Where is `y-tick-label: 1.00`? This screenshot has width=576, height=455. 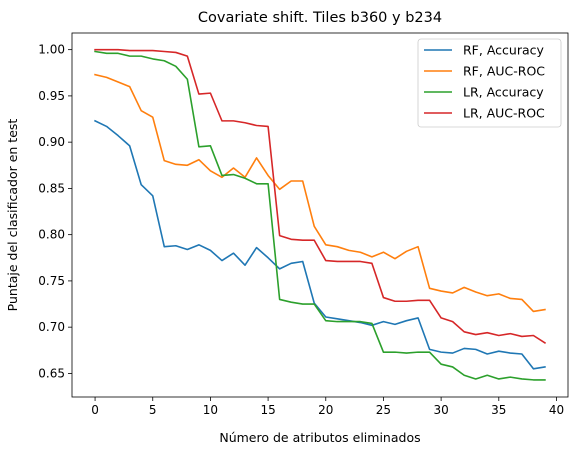 y-tick-label: 1.00 is located at coordinates (51, 50).